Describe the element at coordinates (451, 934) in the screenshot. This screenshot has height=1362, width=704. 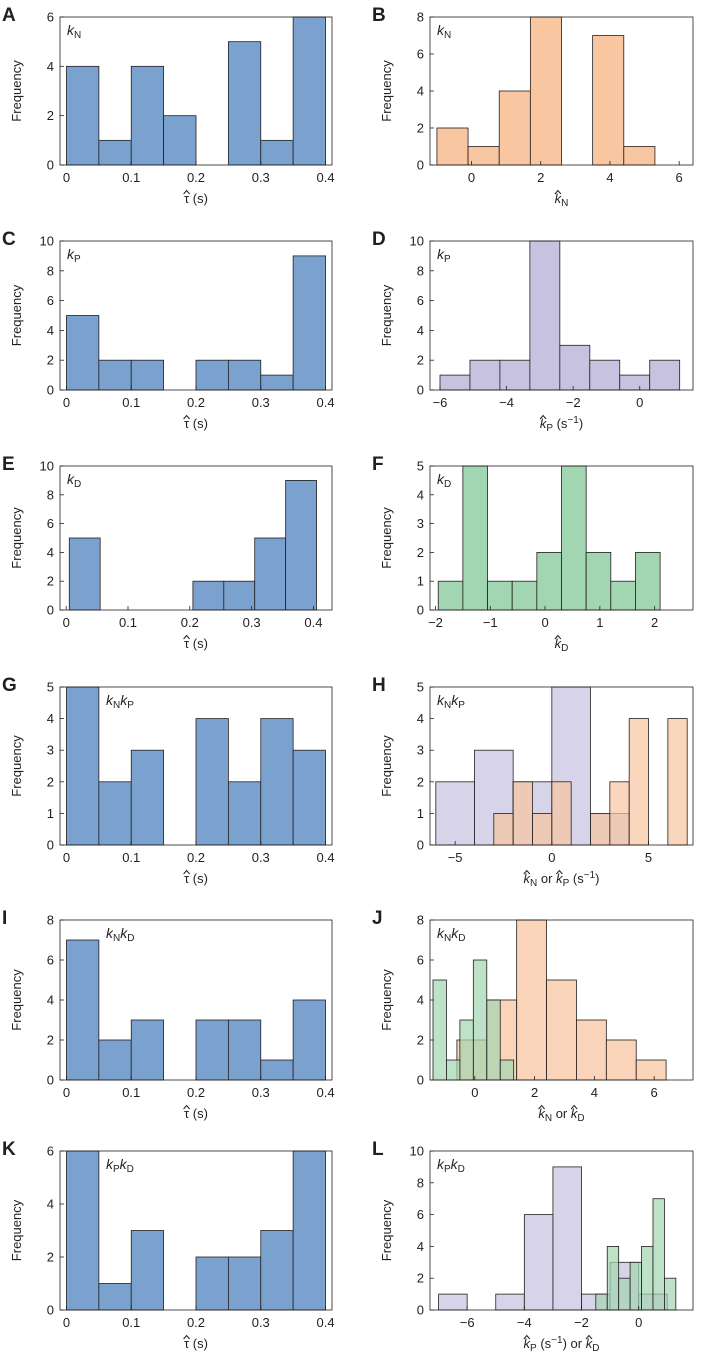
I see `panel-annotation: kNkD` at that location.